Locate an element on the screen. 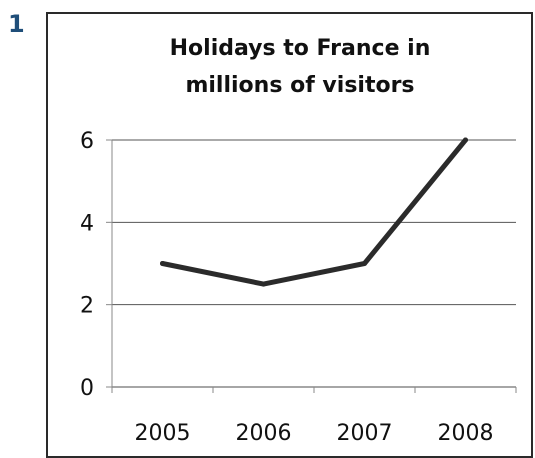 The height and width of the screenshot is (458, 535). y-tick-label: 2 is located at coordinates (87, 306).